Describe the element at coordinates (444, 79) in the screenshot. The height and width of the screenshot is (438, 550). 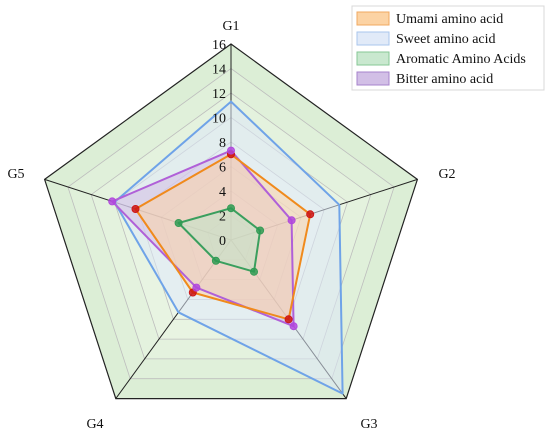
I see `legend-label-bitter: Bitter amino acid` at that location.